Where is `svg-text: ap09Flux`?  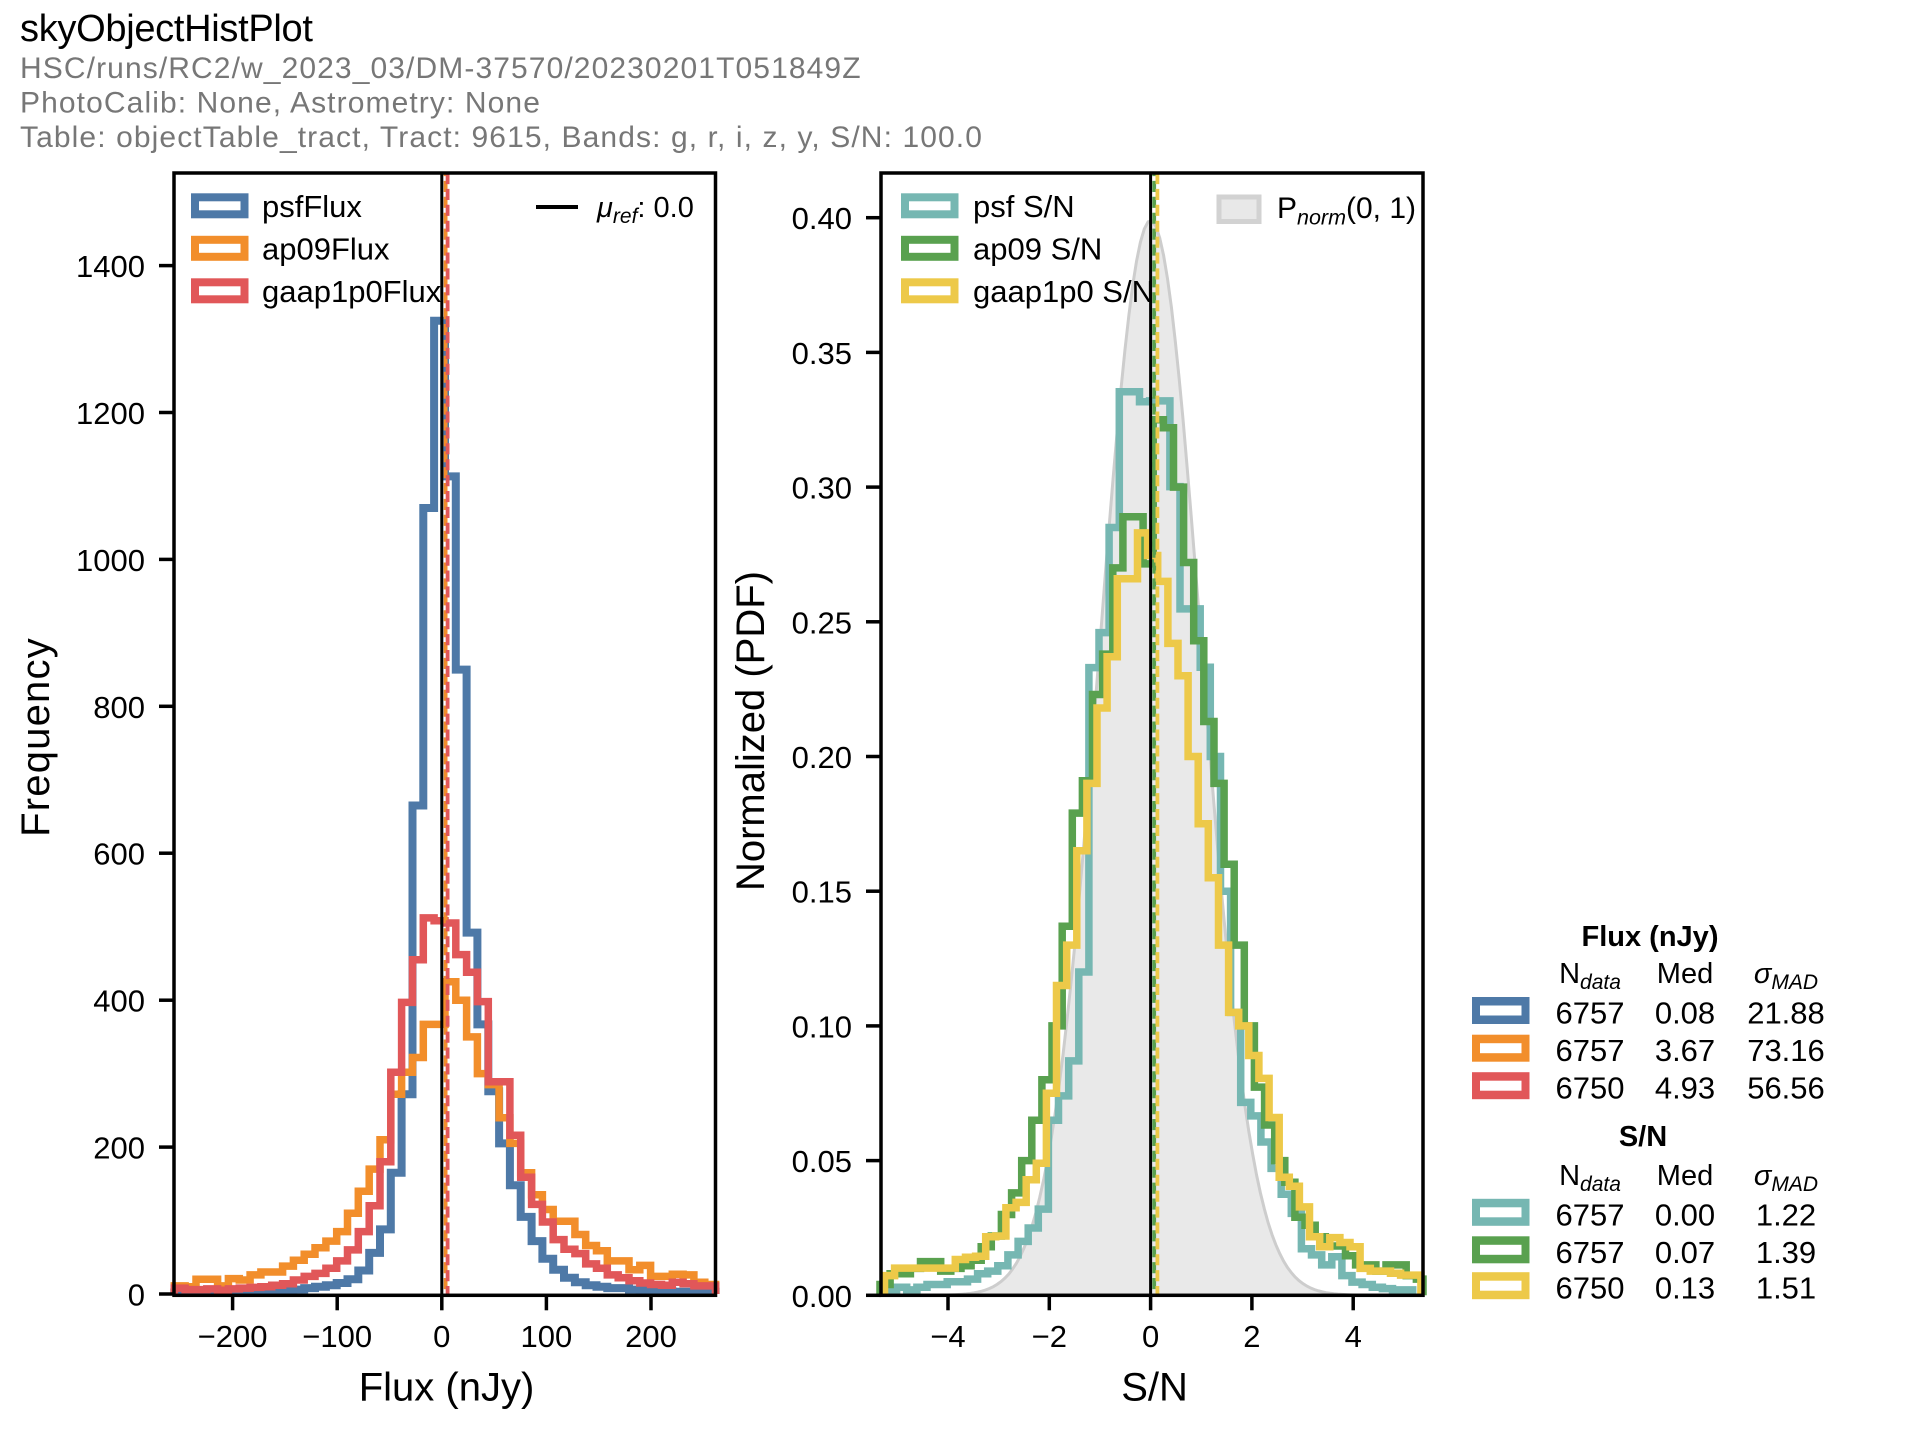
svg-text: ap09Flux is located at coordinates (326, 249).